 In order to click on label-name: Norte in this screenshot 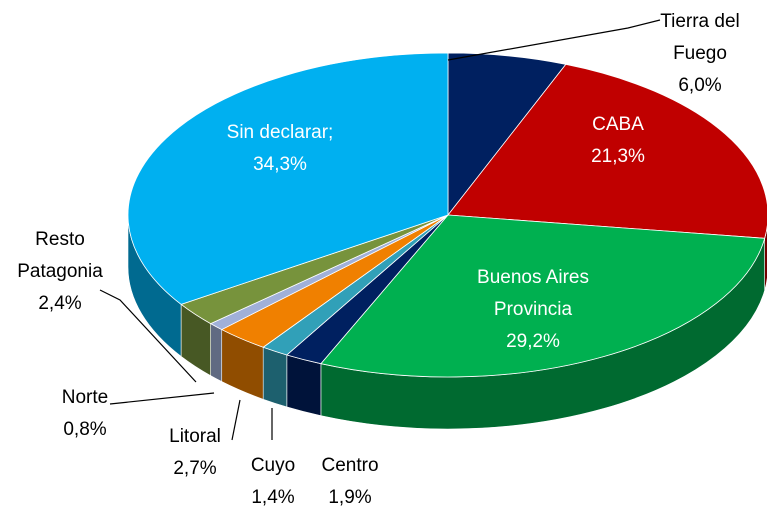, I will do `click(85, 397)`.